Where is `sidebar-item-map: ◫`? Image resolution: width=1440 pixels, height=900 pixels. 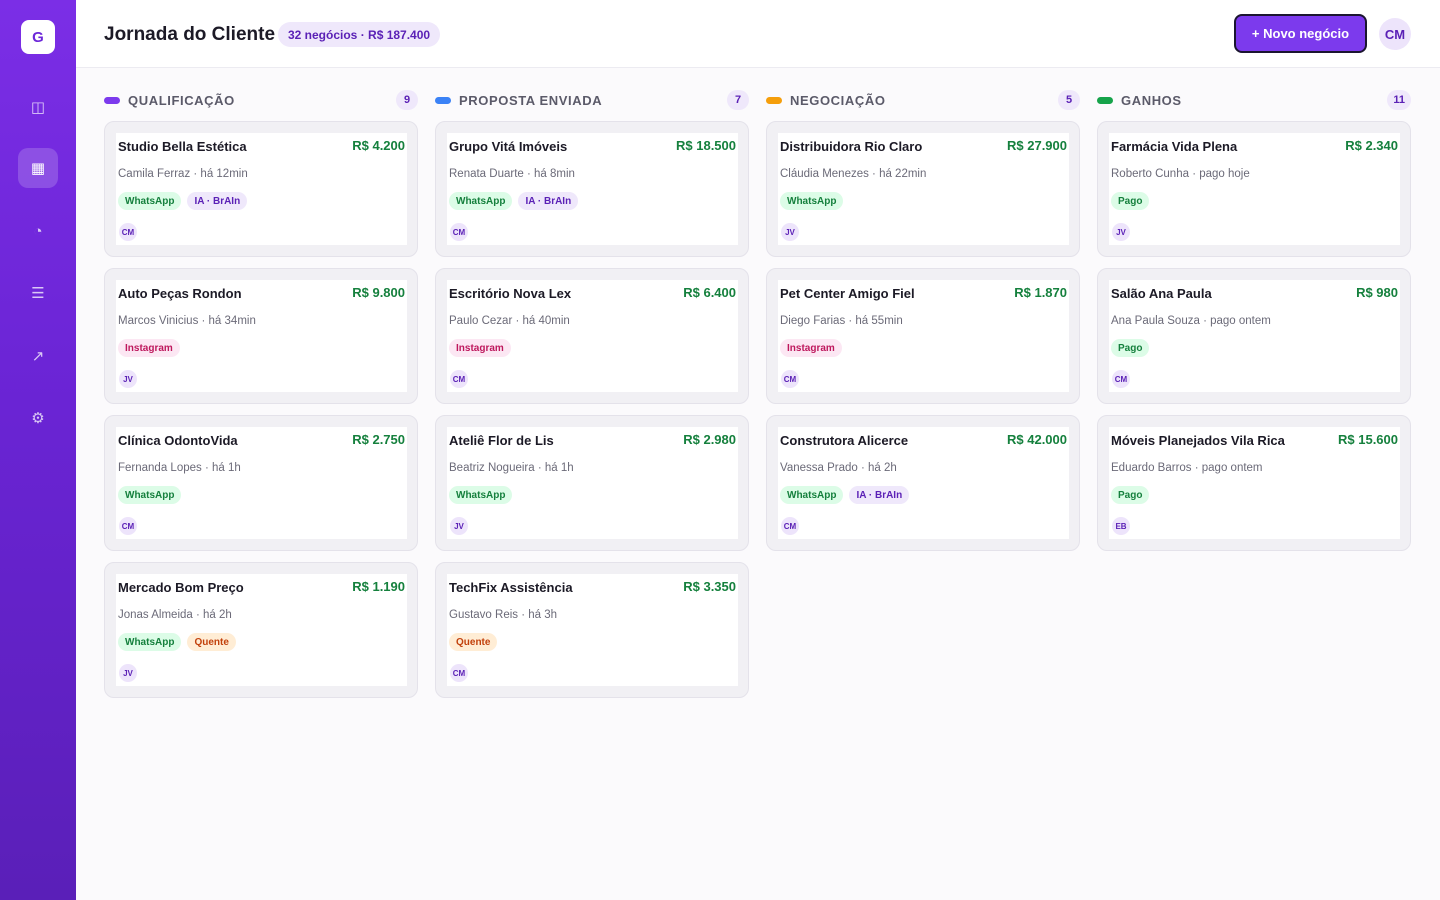 sidebar-item-map: ◫ is located at coordinates (38, 107).